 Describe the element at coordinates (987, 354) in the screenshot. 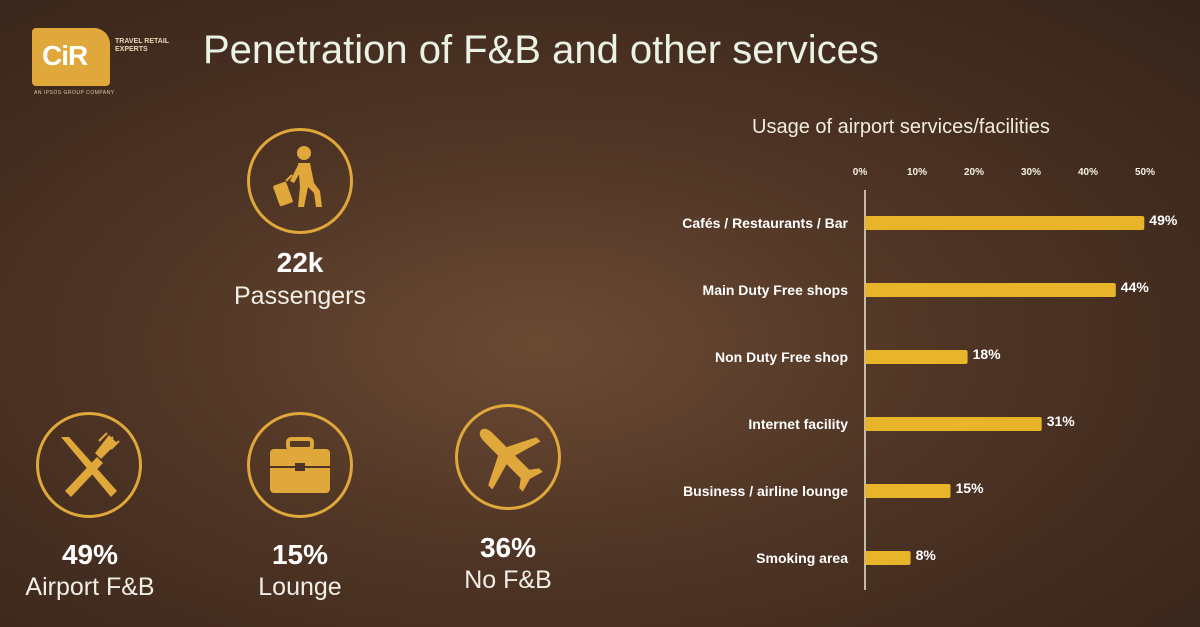

I see `data-label: 18%` at that location.